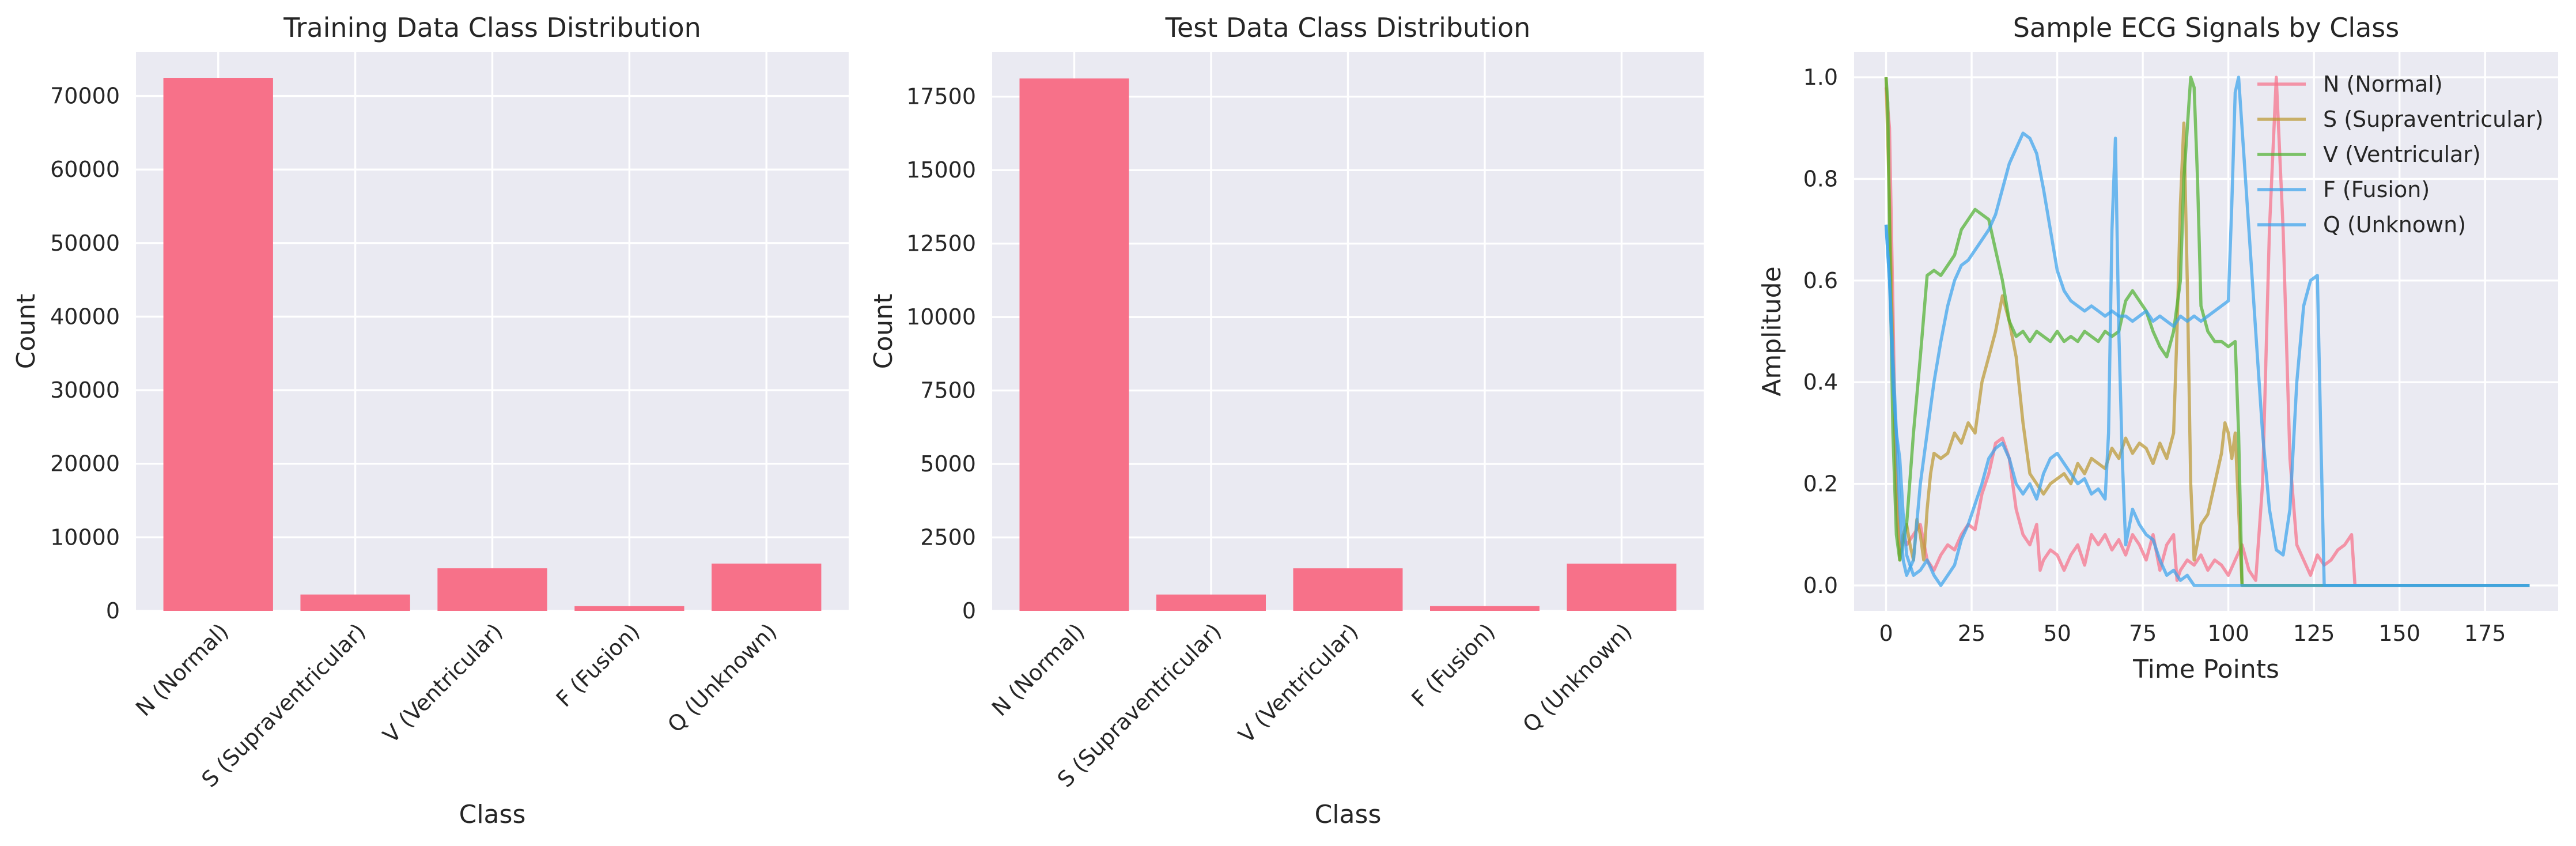 The width and height of the screenshot is (2576, 846). What do you see at coordinates (948, 390) in the screenshot?
I see `y-tick-label: 7500` at bounding box center [948, 390].